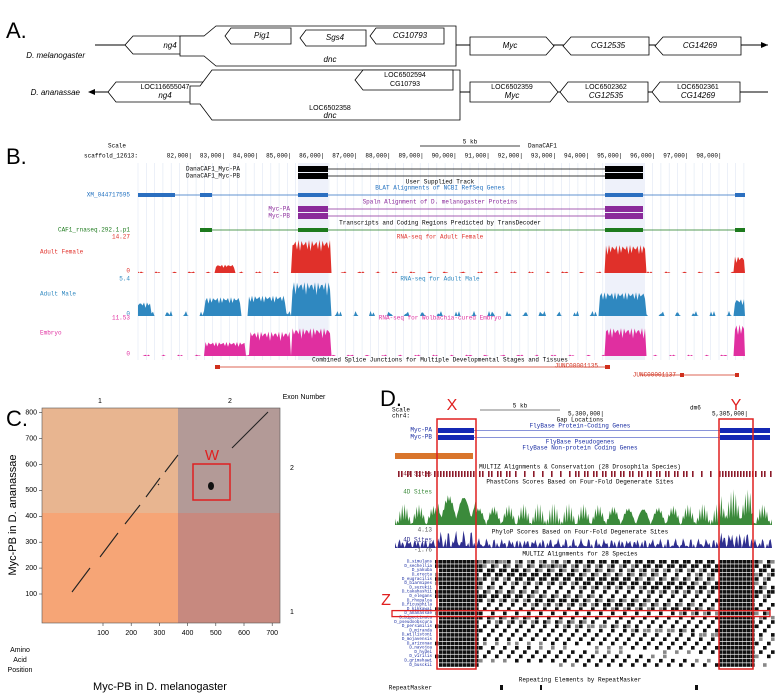 This screenshot has height=699, width=777. Describe the element at coordinates (418, 614) in the screenshot. I see `species-row: D_ananassae` at that location.